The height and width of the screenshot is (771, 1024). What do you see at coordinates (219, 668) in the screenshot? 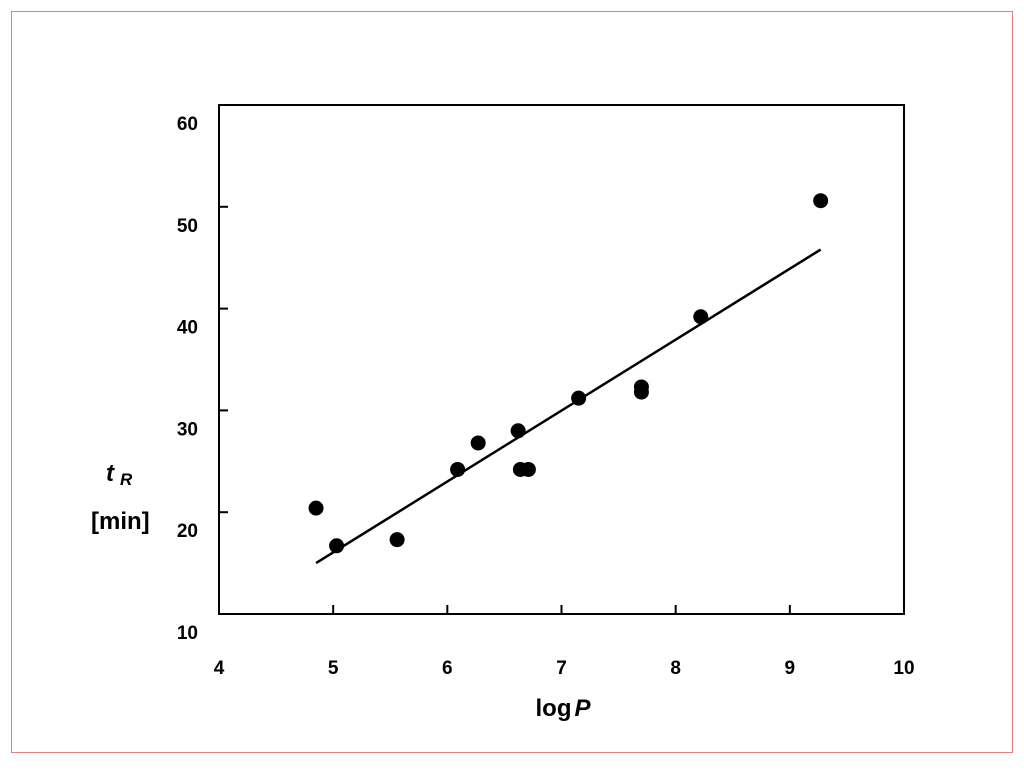
I see `x-tick-label: 4` at bounding box center [219, 668].